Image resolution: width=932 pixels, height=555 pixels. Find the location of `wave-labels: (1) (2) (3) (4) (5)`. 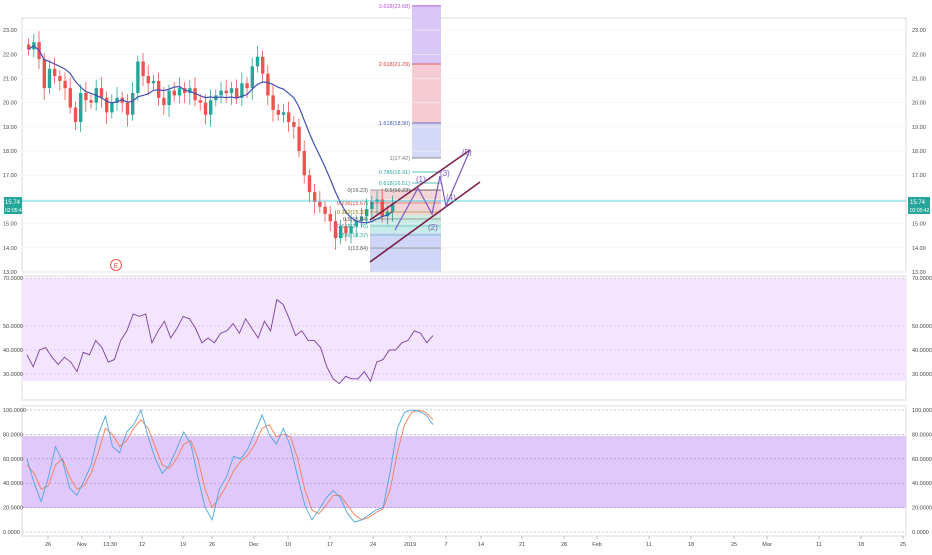

wave-labels: (1) (2) (3) (4) (5) is located at coordinates (444, 190).